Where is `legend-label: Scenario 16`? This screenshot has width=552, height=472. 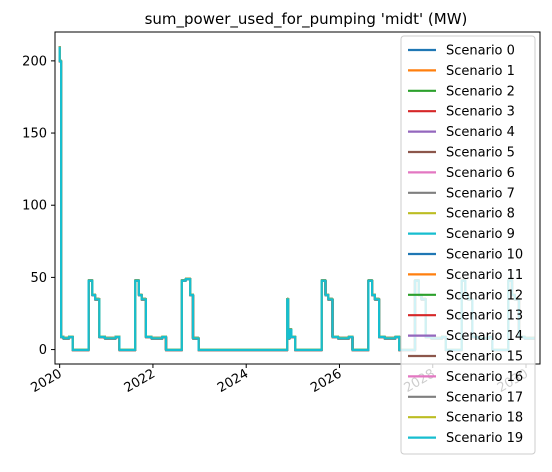
legend-label: Scenario 16 is located at coordinates (484, 377).